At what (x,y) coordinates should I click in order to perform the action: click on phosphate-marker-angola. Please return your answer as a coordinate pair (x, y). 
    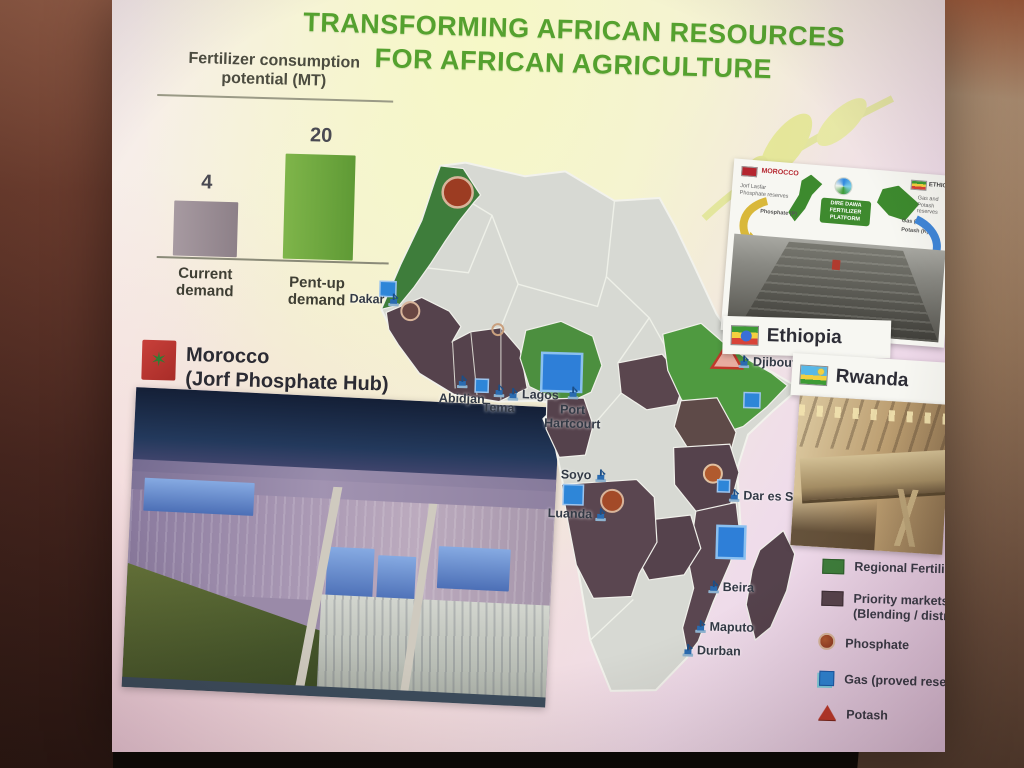
    Looking at the image, I should click on (612, 500).